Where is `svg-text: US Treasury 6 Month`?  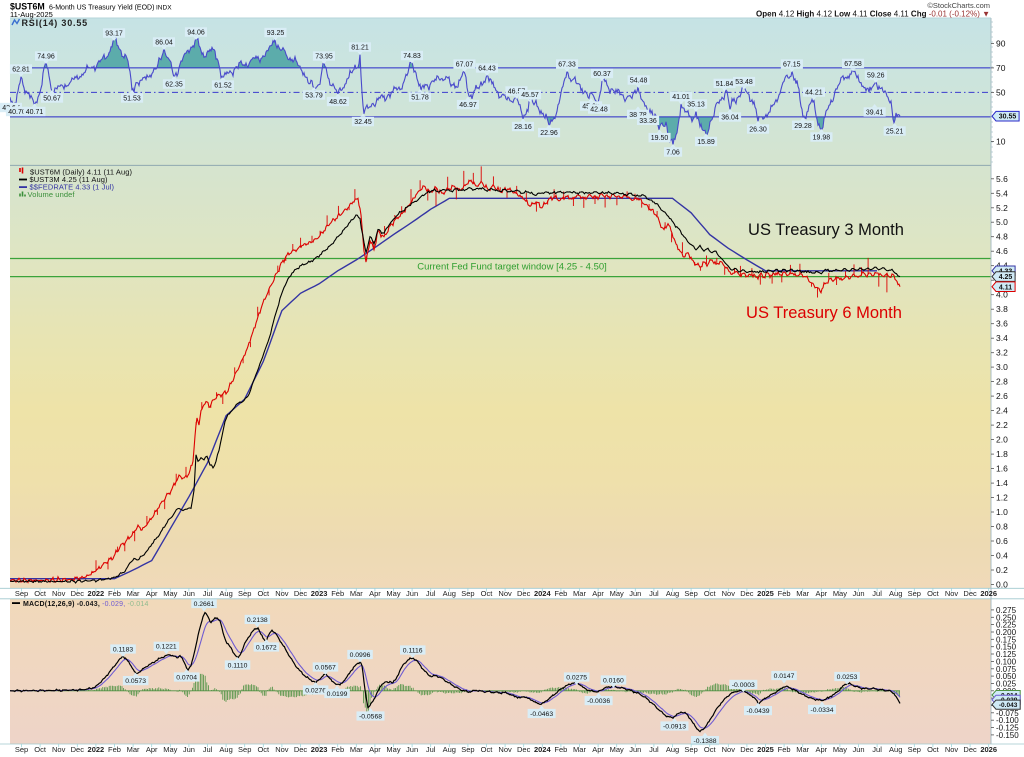 svg-text: US Treasury 6 Month is located at coordinates (824, 313).